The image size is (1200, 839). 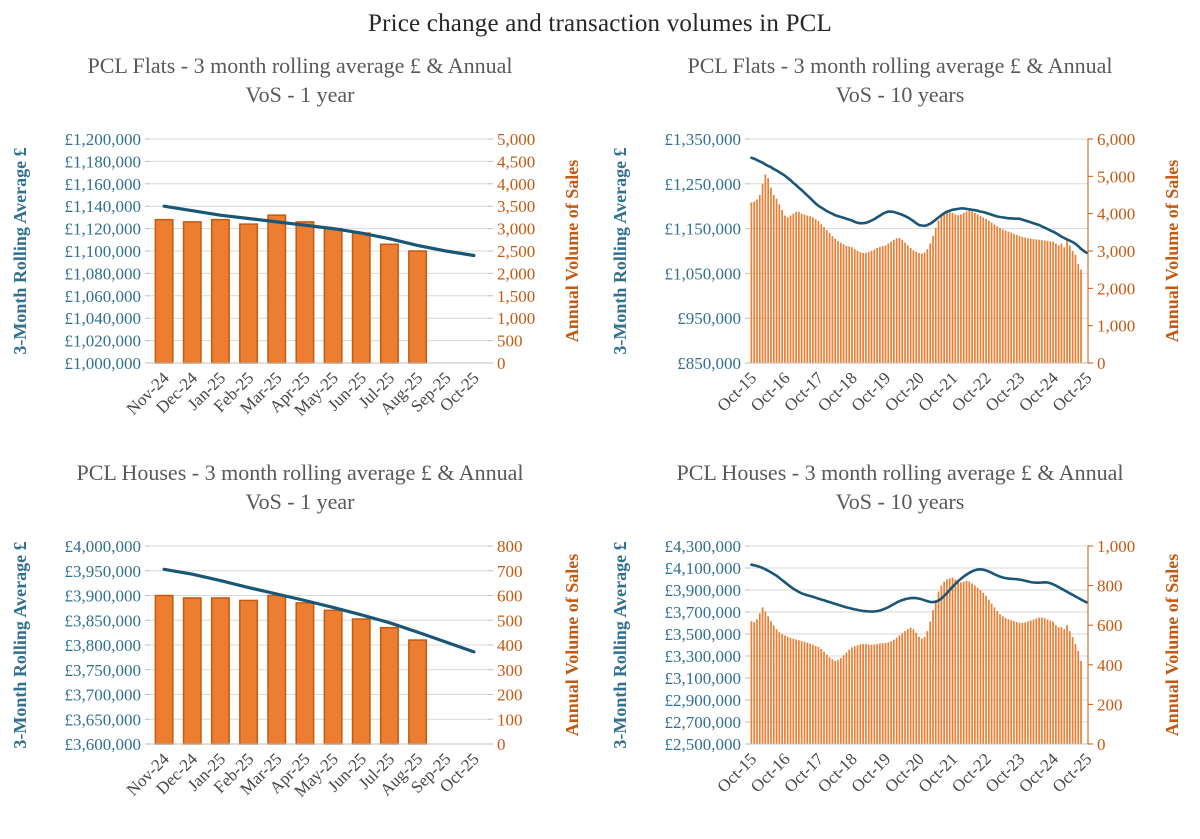 I want to click on svg-text: £1,250,000, so click(x=703, y=184).